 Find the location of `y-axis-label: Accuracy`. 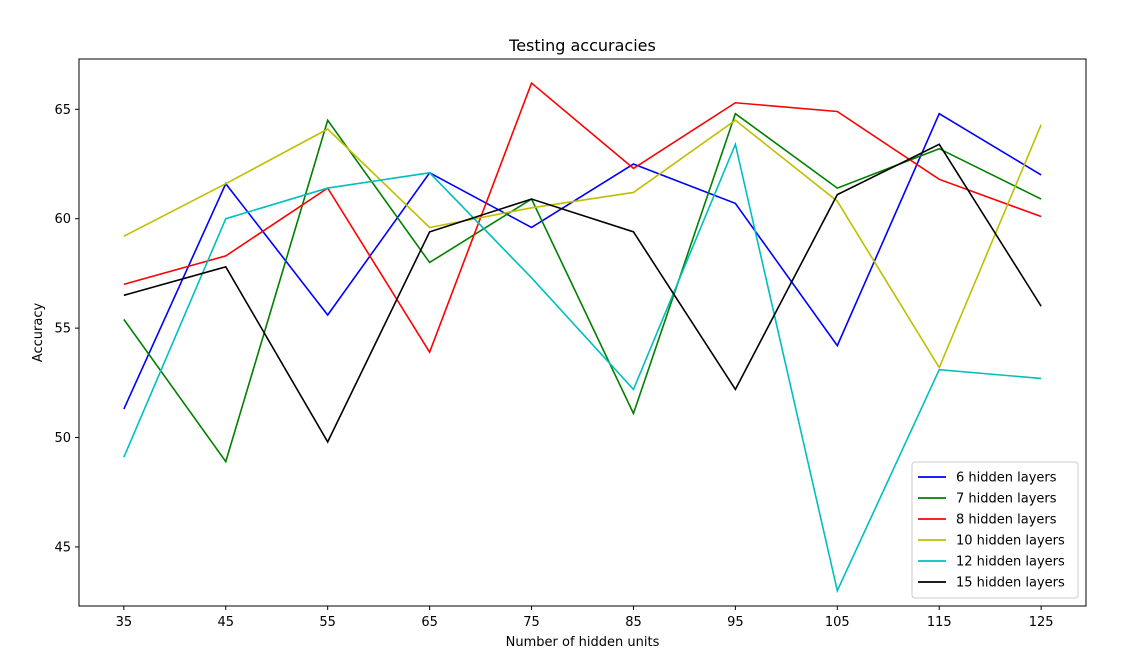

y-axis-label: Accuracy is located at coordinates (38, 333).